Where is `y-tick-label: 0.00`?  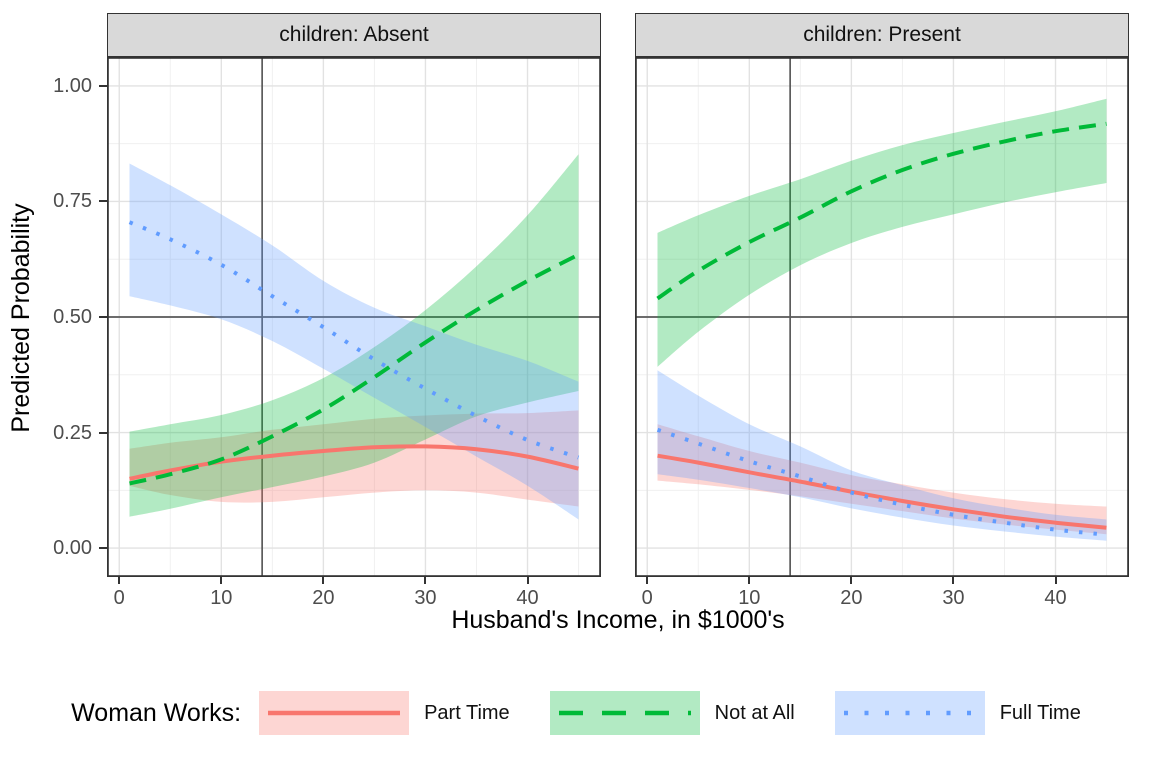 y-tick-label: 0.00 is located at coordinates (72, 548).